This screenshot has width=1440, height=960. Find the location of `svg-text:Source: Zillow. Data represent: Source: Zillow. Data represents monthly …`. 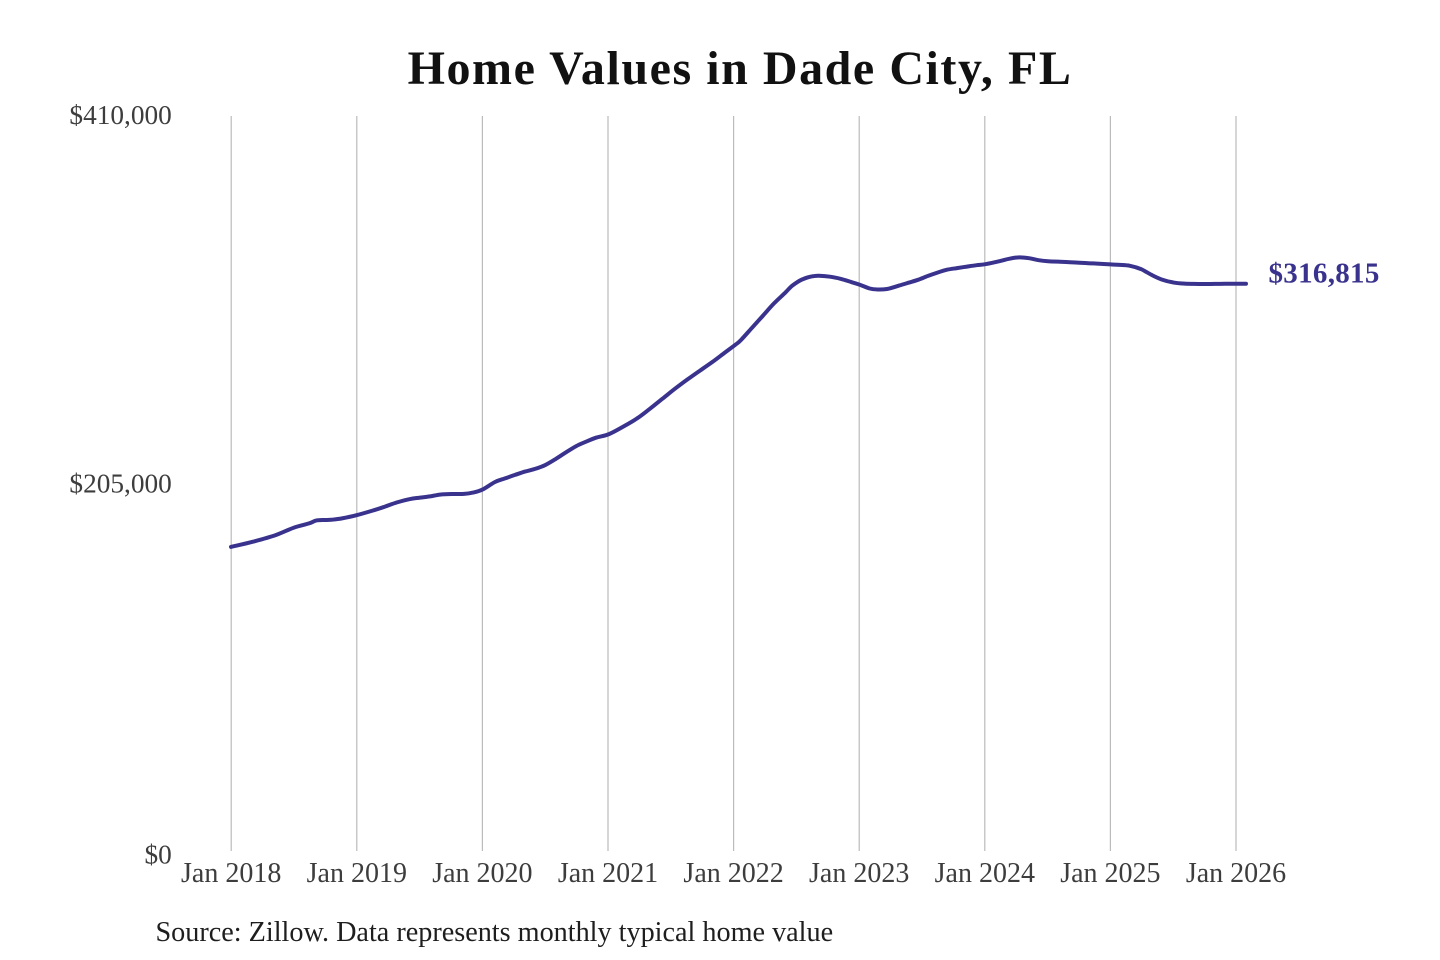

svg-text:Source: Zillow. Data represent: Source: Zillow. Data represents monthly … is located at coordinates (495, 932).